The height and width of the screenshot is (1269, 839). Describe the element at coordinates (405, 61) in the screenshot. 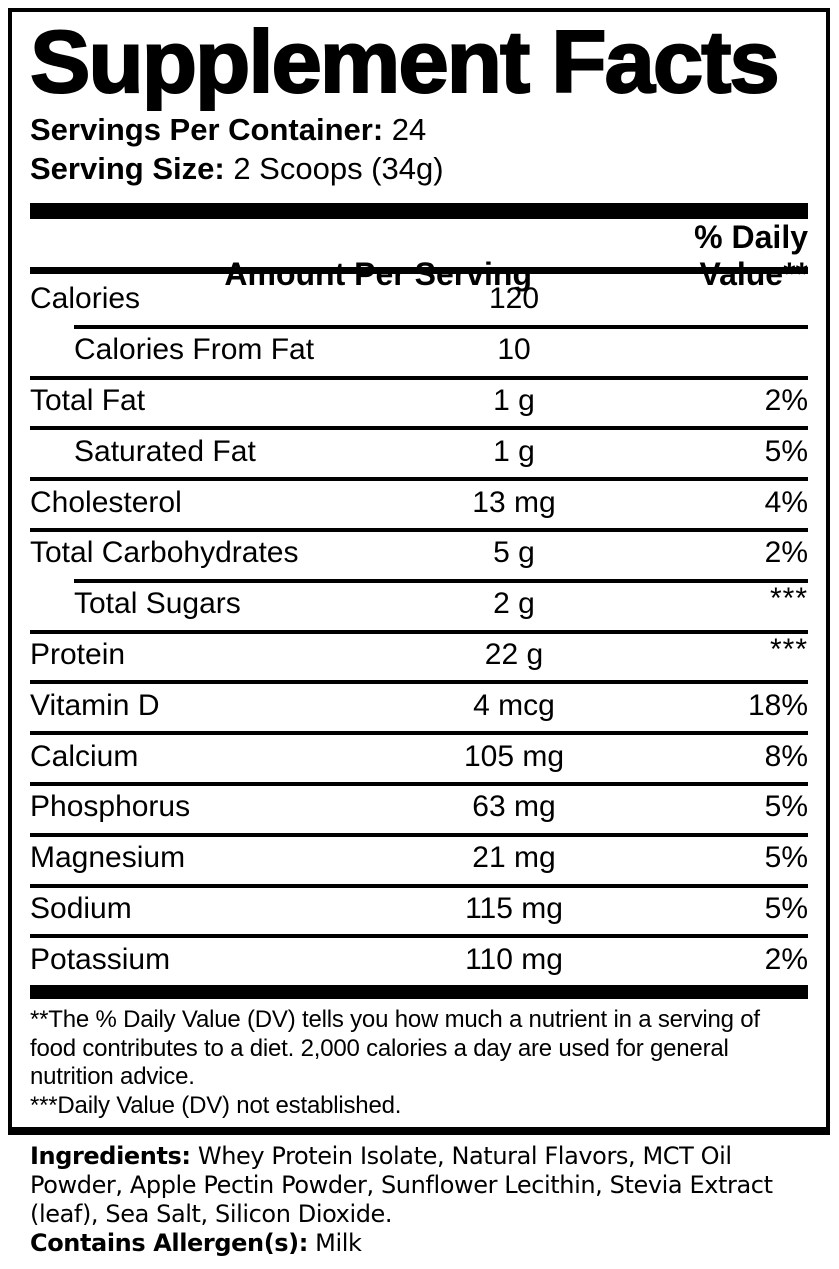

I see `page-title: Supplement Facts` at that location.